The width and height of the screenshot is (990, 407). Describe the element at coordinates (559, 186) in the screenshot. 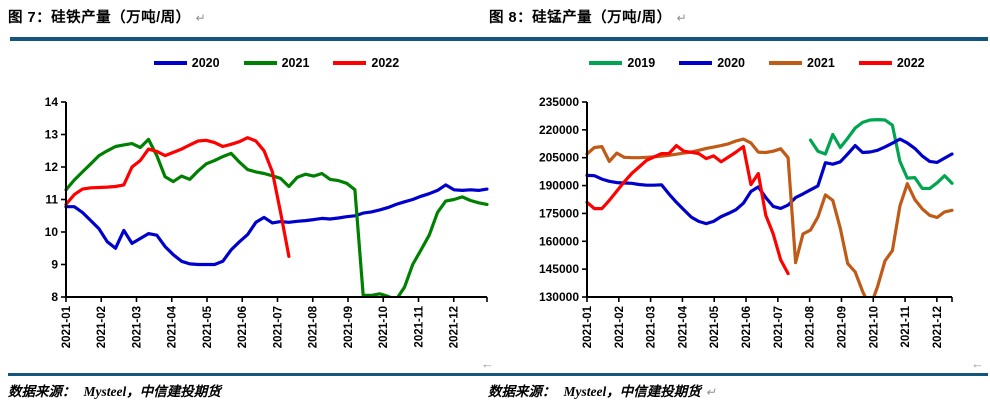

I see `y-tick-label: 190000` at that location.